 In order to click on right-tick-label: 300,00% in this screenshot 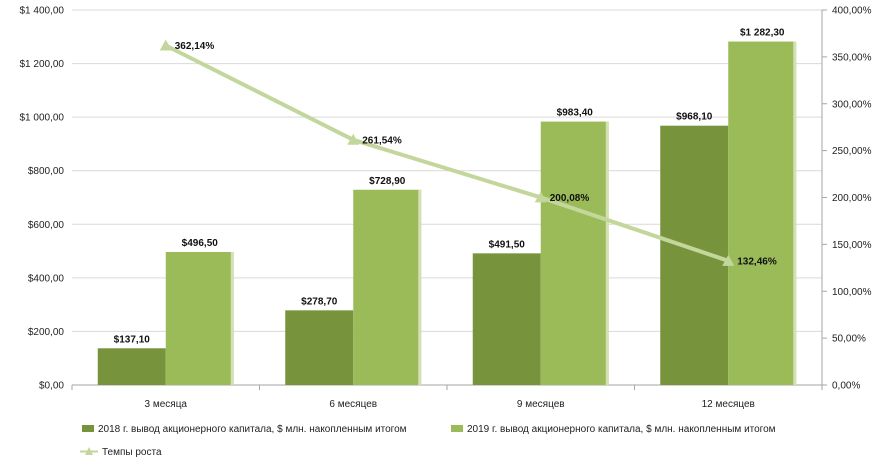, I will do `click(852, 104)`.